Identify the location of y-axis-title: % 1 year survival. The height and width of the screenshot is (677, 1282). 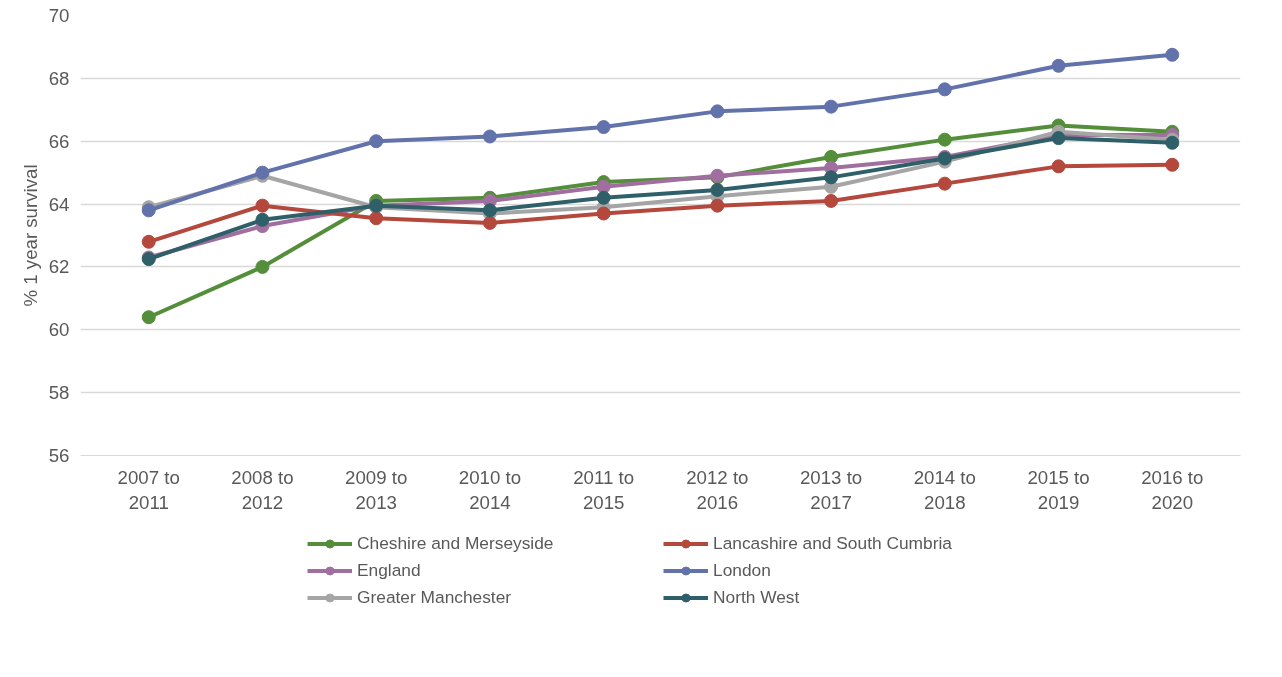
(30, 235).